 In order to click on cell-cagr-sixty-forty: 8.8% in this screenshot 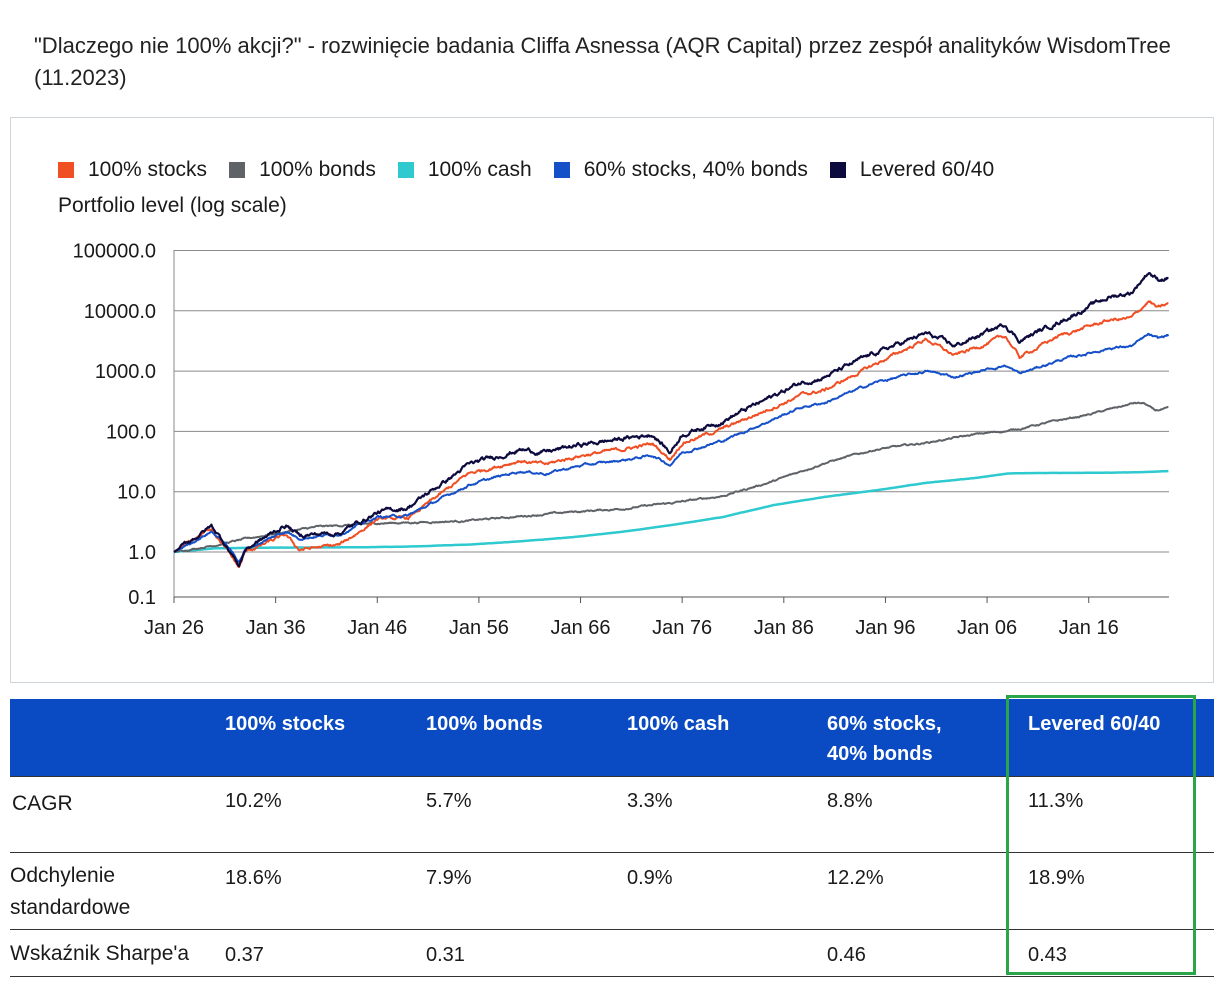, I will do `click(850, 801)`.